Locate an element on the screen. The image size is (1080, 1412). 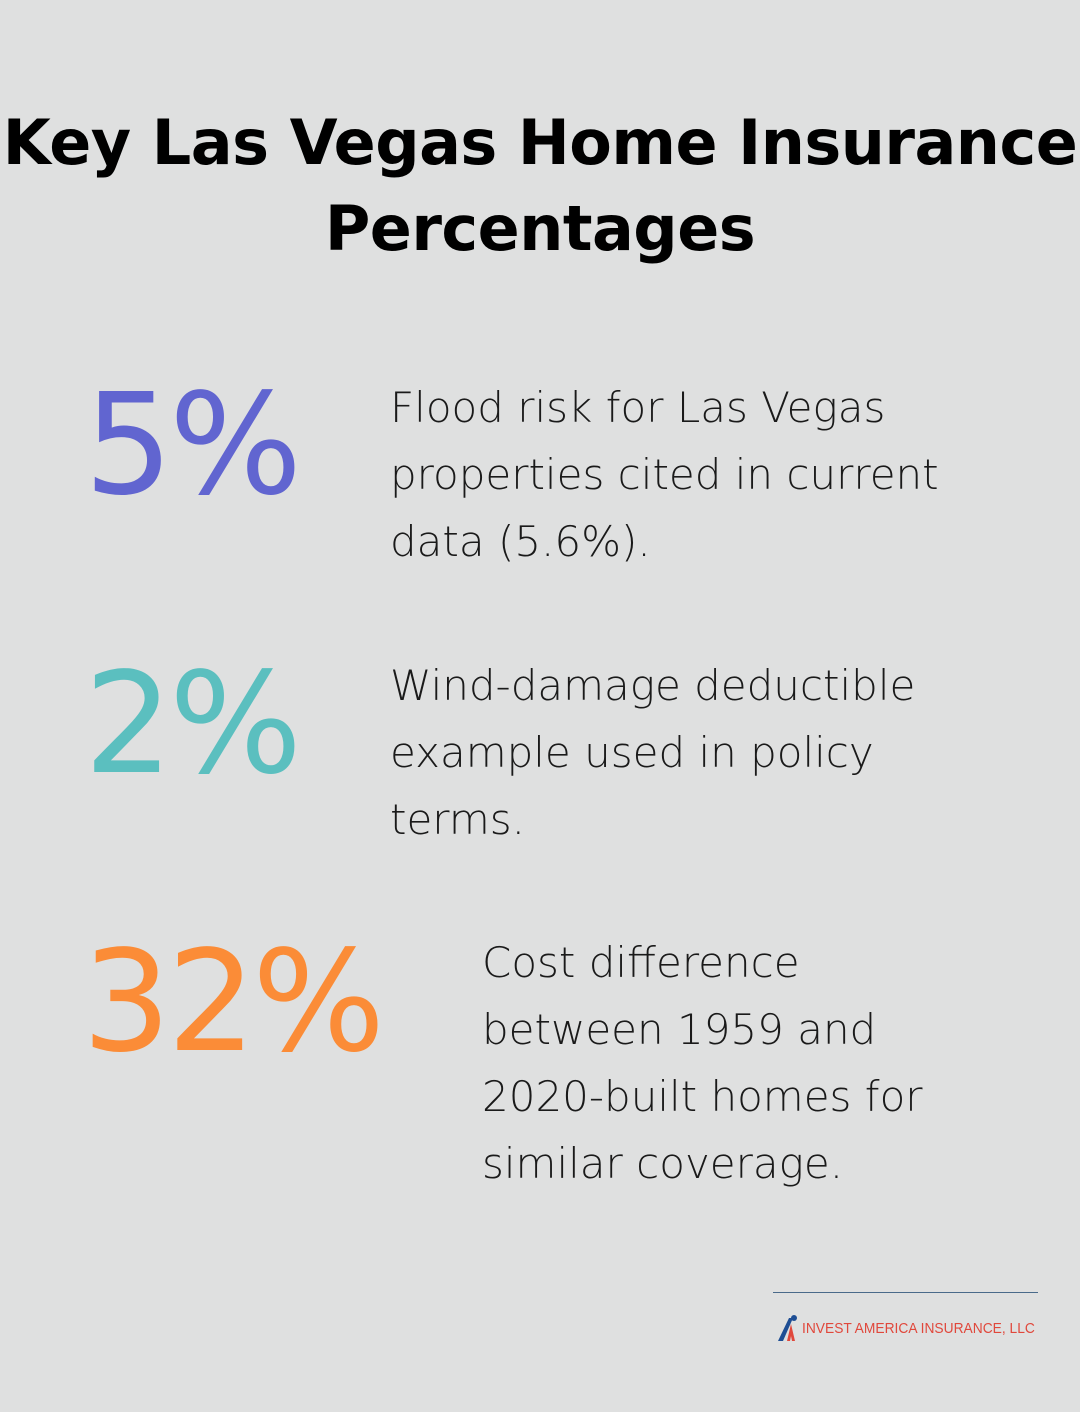
company-logo: INVEST AMERICA INSURANCE, LLC is located at coordinates (916, 1328).